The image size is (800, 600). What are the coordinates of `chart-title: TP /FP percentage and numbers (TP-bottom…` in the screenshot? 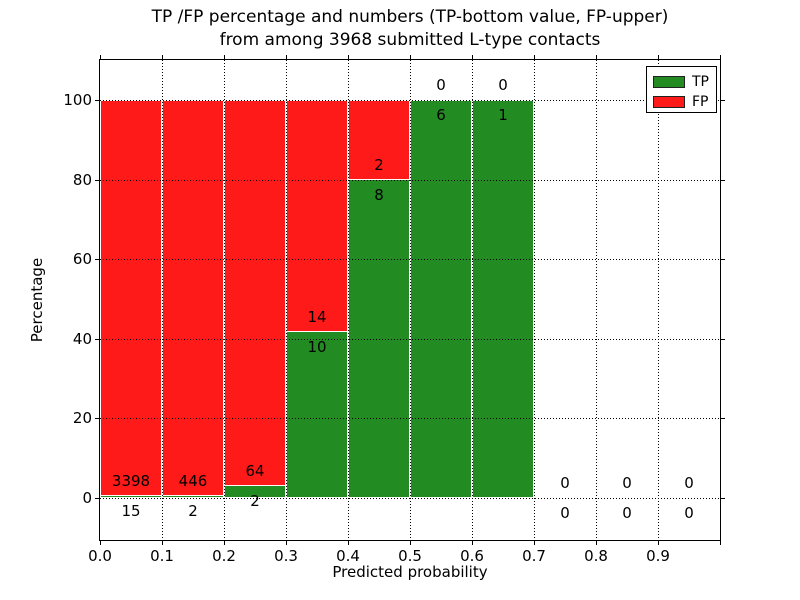 It's located at (410, 29).